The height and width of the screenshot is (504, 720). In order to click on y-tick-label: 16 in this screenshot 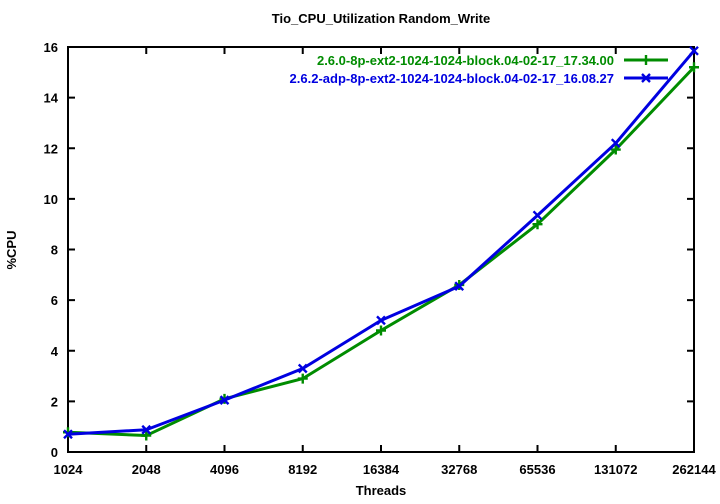, I will do `click(51, 47)`.